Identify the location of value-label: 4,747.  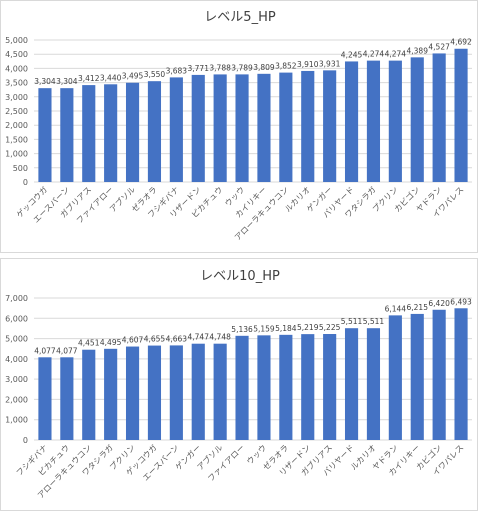
(199, 337).